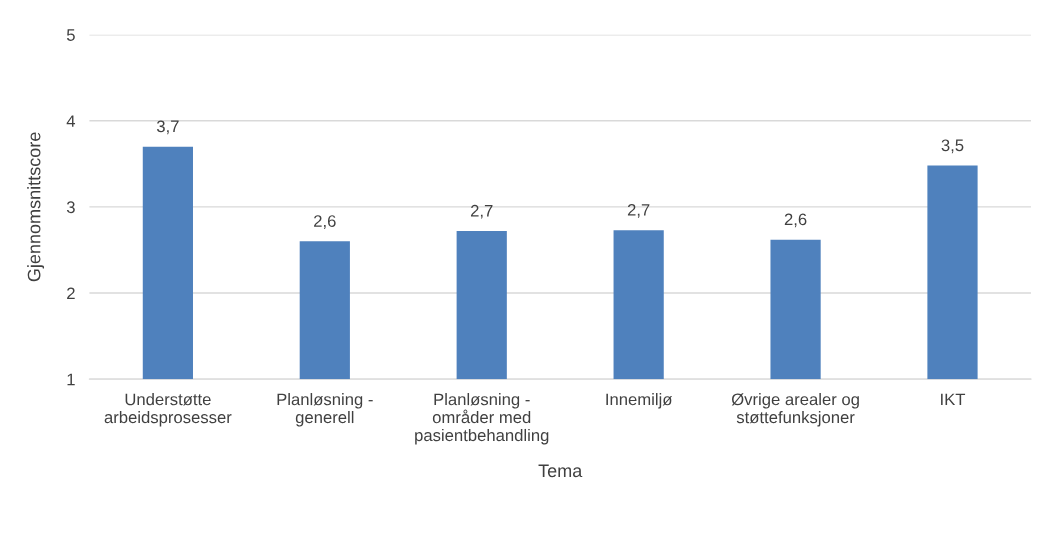 This screenshot has width=1052, height=534. I want to click on x-tick-label: Understøtte arbeidsprosesser, so click(168, 410).